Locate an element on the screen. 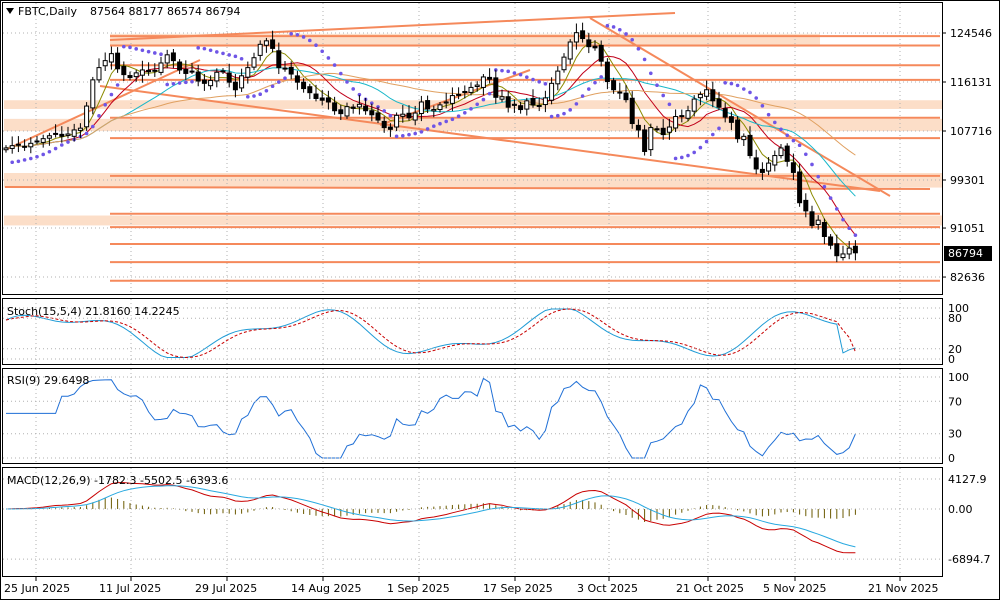 The height and width of the screenshot is (604, 1000). last-price-tag: 86794 is located at coordinates (968, 253).